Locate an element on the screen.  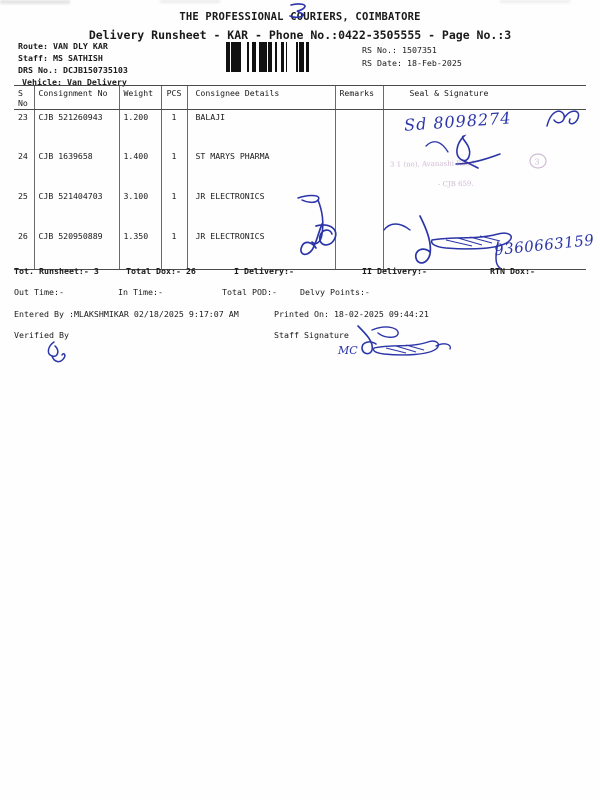
cell-sno: 26 is located at coordinates (24, 249).